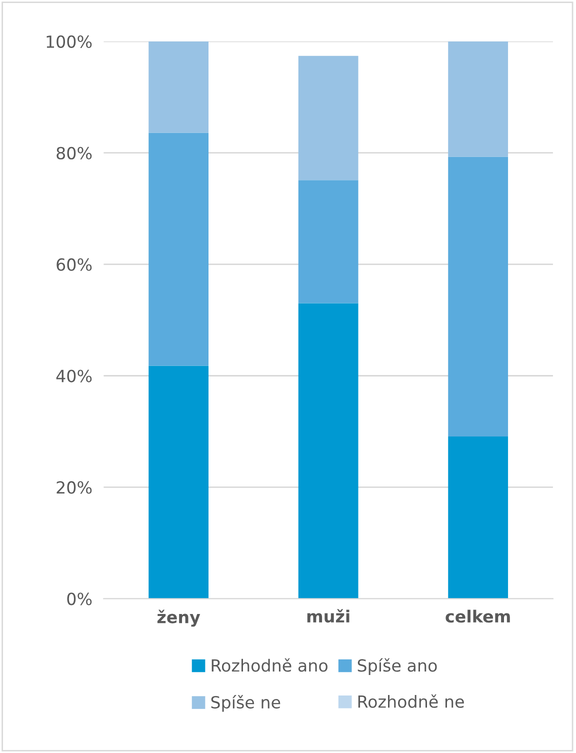 The width and height of the screenshot is (576, 753). Describe the element at coordinates (79, 599) in the screenshot. I see `y-tick-label: 0%` at that location.